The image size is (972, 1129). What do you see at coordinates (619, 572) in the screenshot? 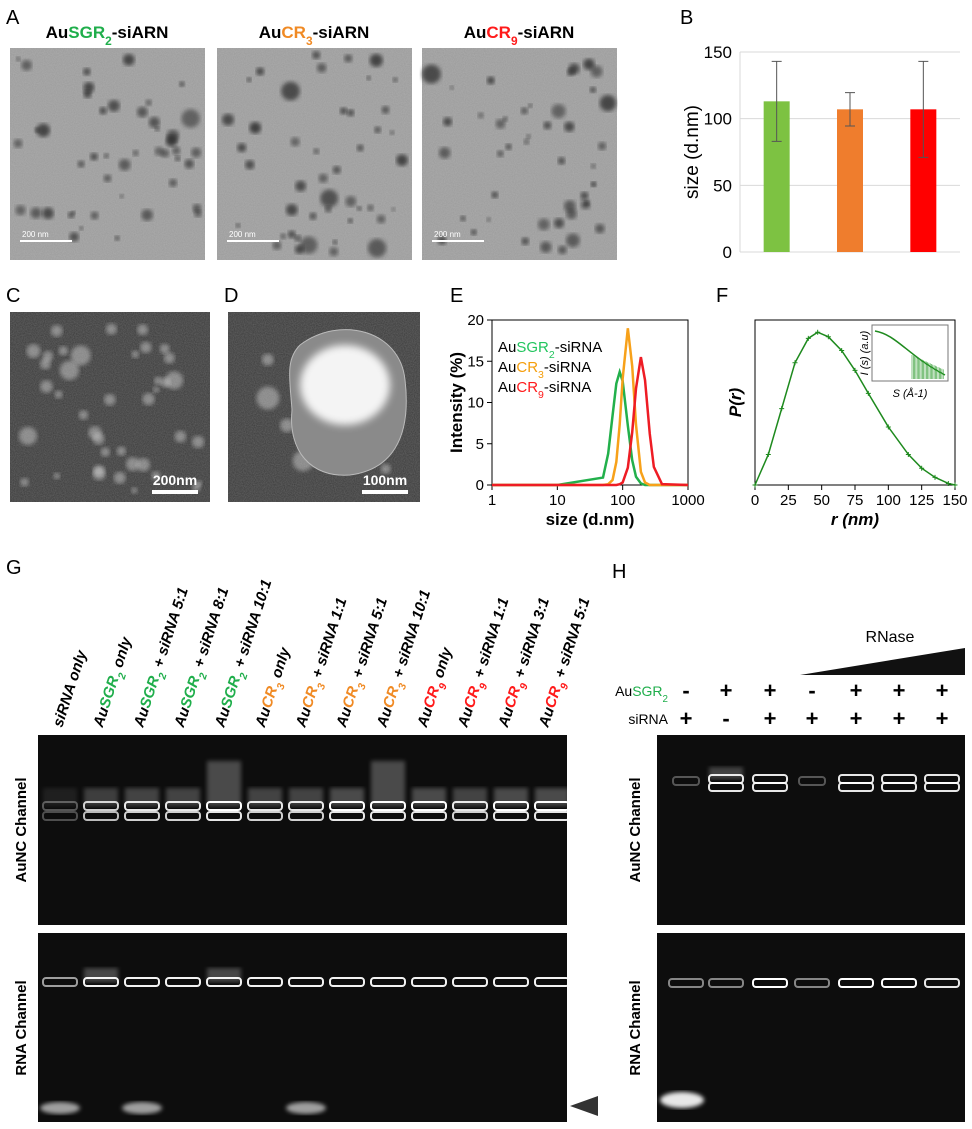
I see `panel-label: H` at bounding box center [619, 572].